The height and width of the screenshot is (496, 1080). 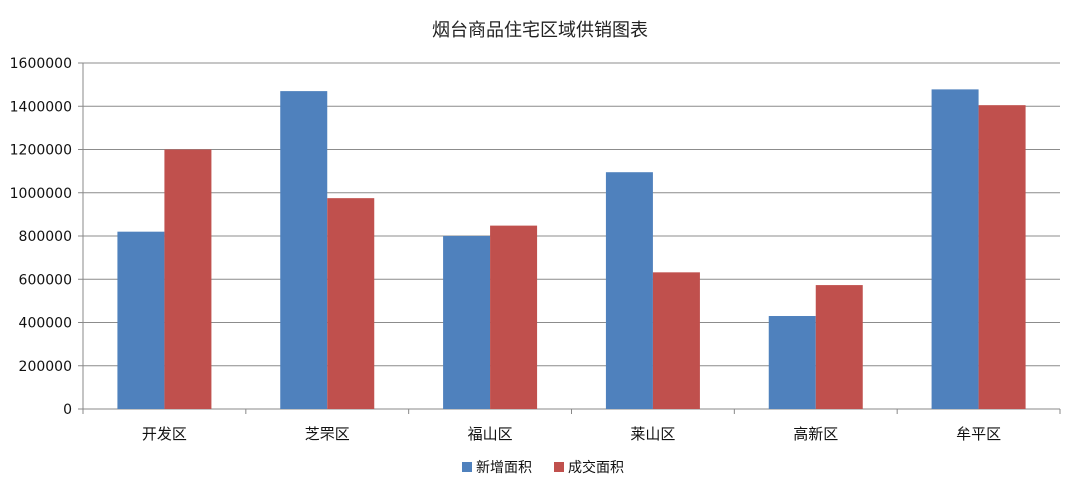 What do you see at coordinates (978, 434) in the screenshot?
I see `x-category-label: 牟平区` at bounding box center [978, 434].